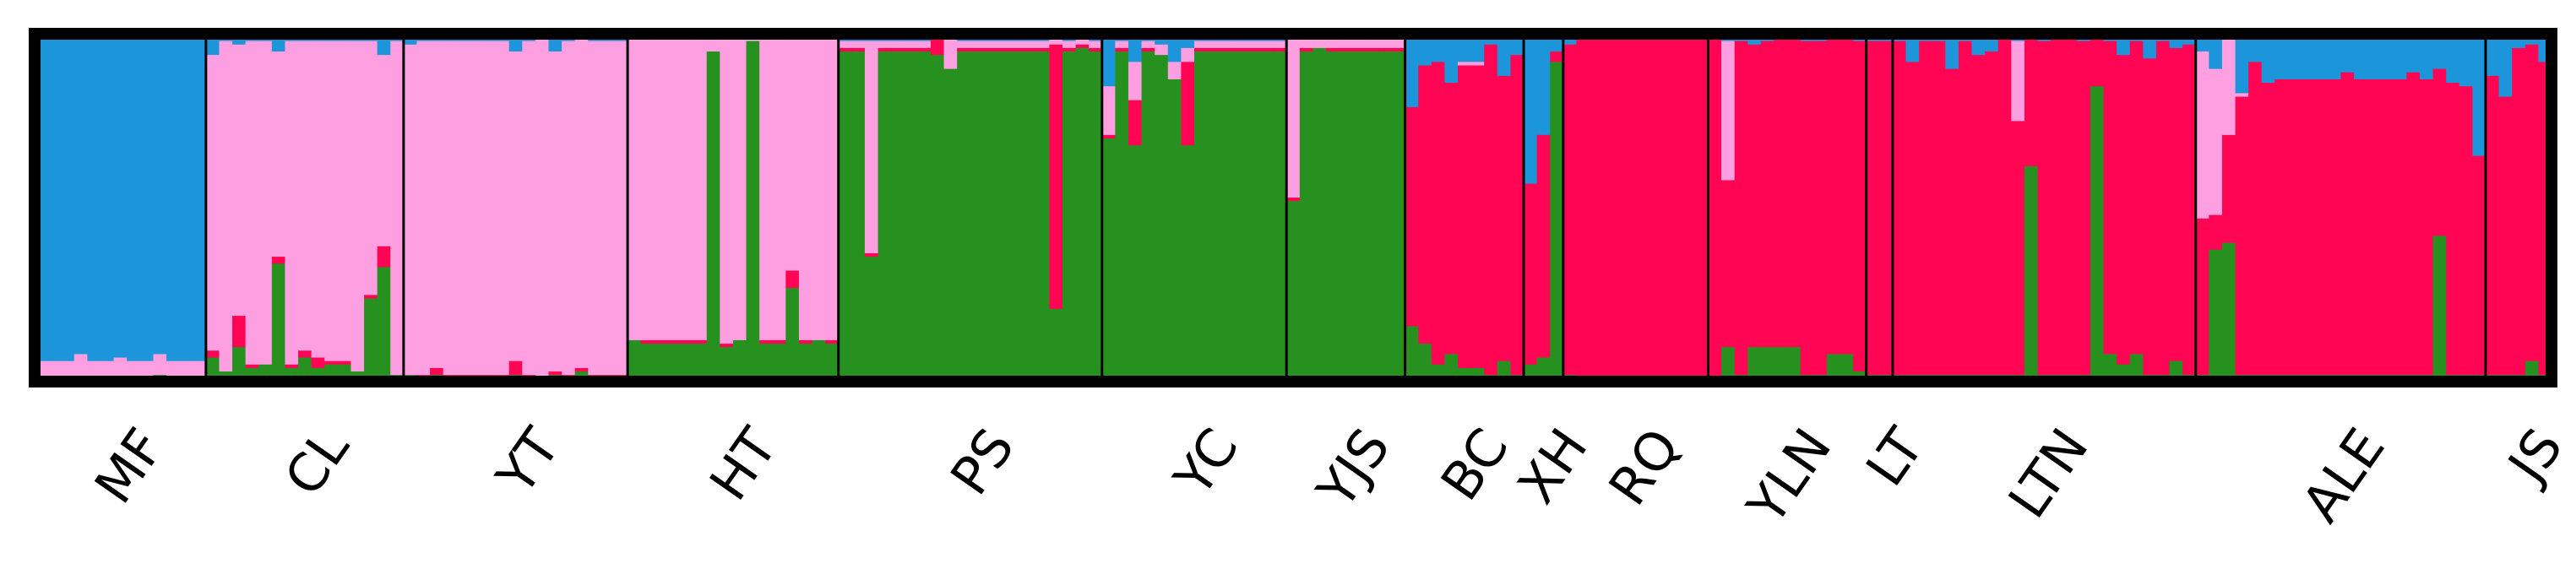  Describe the element at coordinates (1438, 213) in the screenshot. I see `bar-bc-3-k2` at that location.